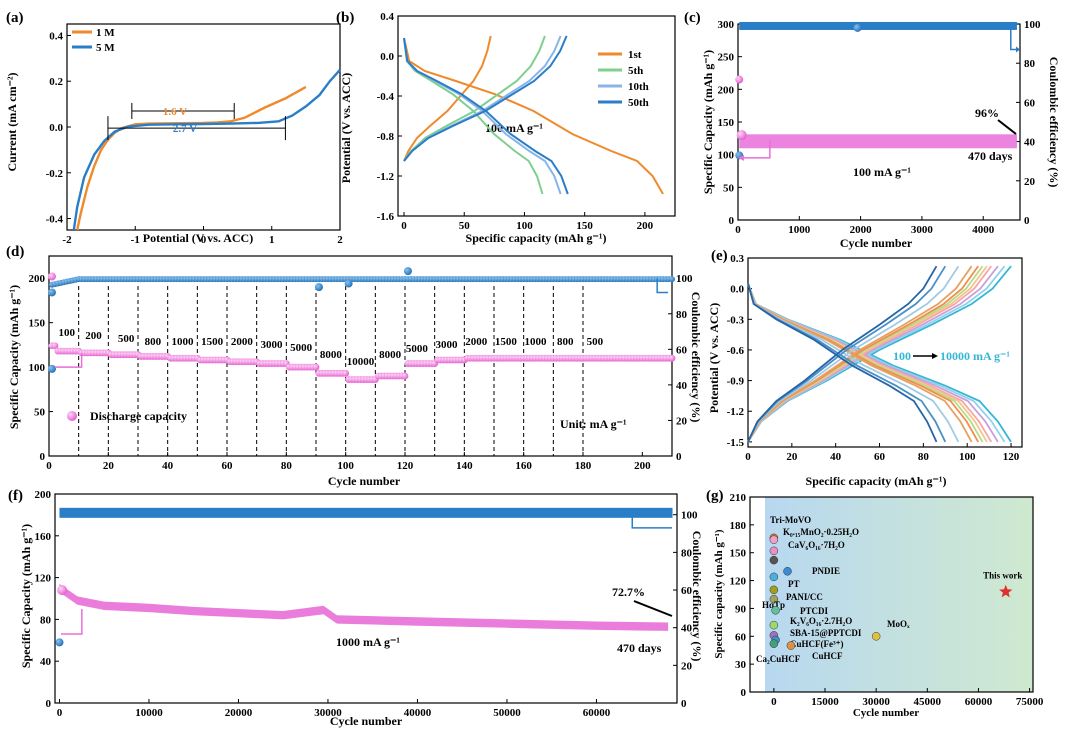  I want to click on panel-f-y2-ticklabel: 0, so click(684, 704).